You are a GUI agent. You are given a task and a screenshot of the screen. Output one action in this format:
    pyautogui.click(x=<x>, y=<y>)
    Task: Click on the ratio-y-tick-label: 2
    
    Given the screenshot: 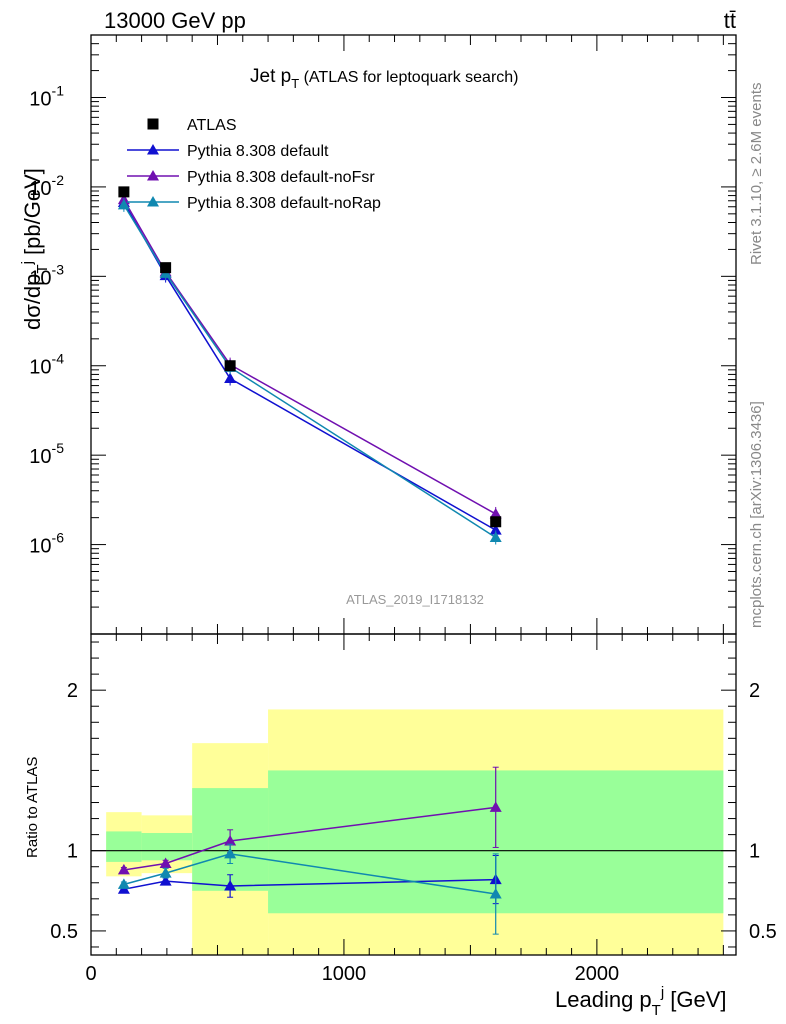 What is the action you would take?
    pyautogui.click(x=72, y=691)
    